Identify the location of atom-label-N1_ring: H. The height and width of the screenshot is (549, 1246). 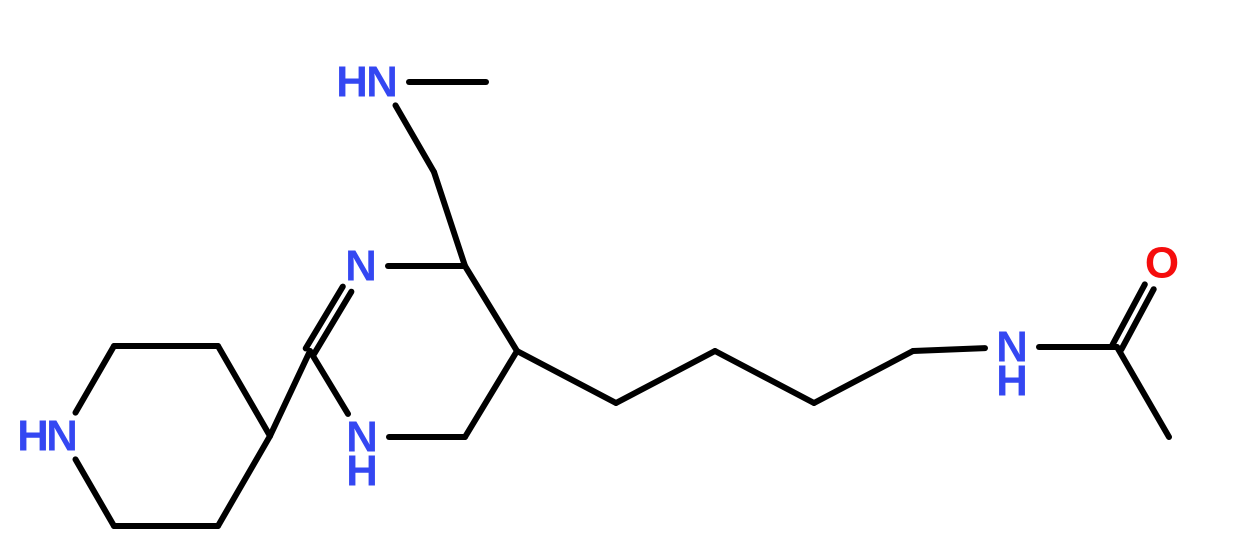
(362, 471).